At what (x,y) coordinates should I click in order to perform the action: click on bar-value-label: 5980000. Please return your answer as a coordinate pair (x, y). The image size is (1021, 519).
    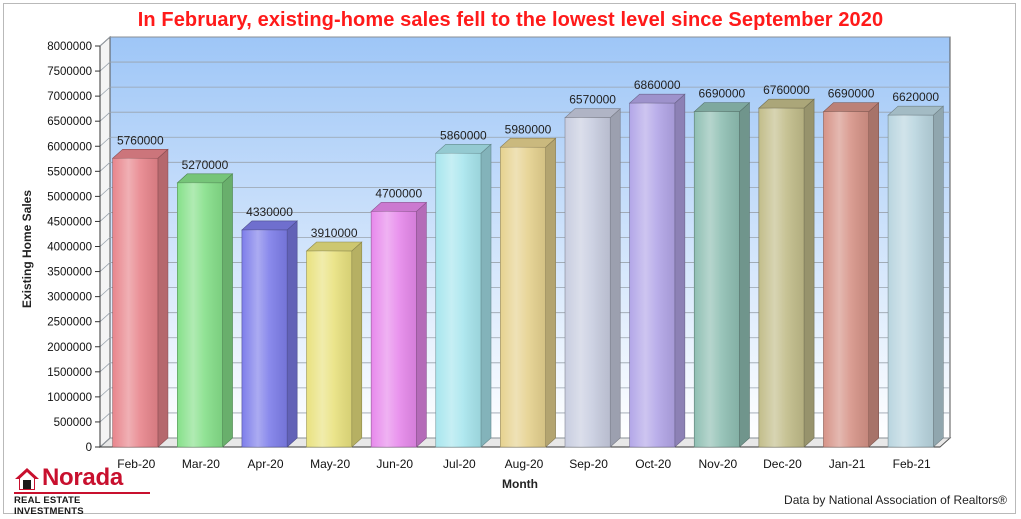
    Looking at the image, I should click on (528, 129).